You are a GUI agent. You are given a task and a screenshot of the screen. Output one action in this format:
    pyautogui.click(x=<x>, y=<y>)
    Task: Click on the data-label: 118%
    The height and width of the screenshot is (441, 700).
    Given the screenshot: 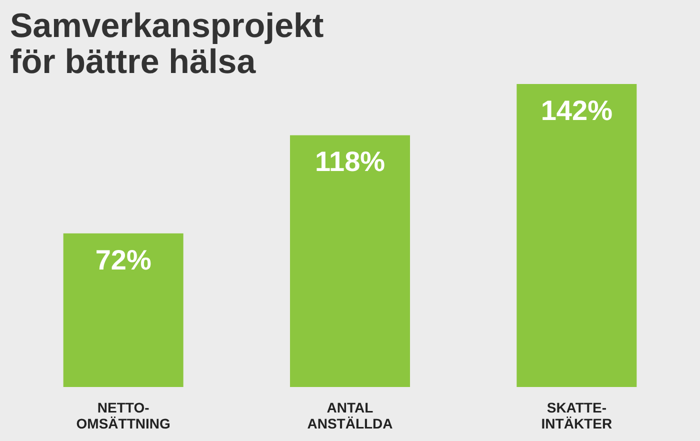 What is the action you would take?
    pyautogui.click(x=350, y=162)
    